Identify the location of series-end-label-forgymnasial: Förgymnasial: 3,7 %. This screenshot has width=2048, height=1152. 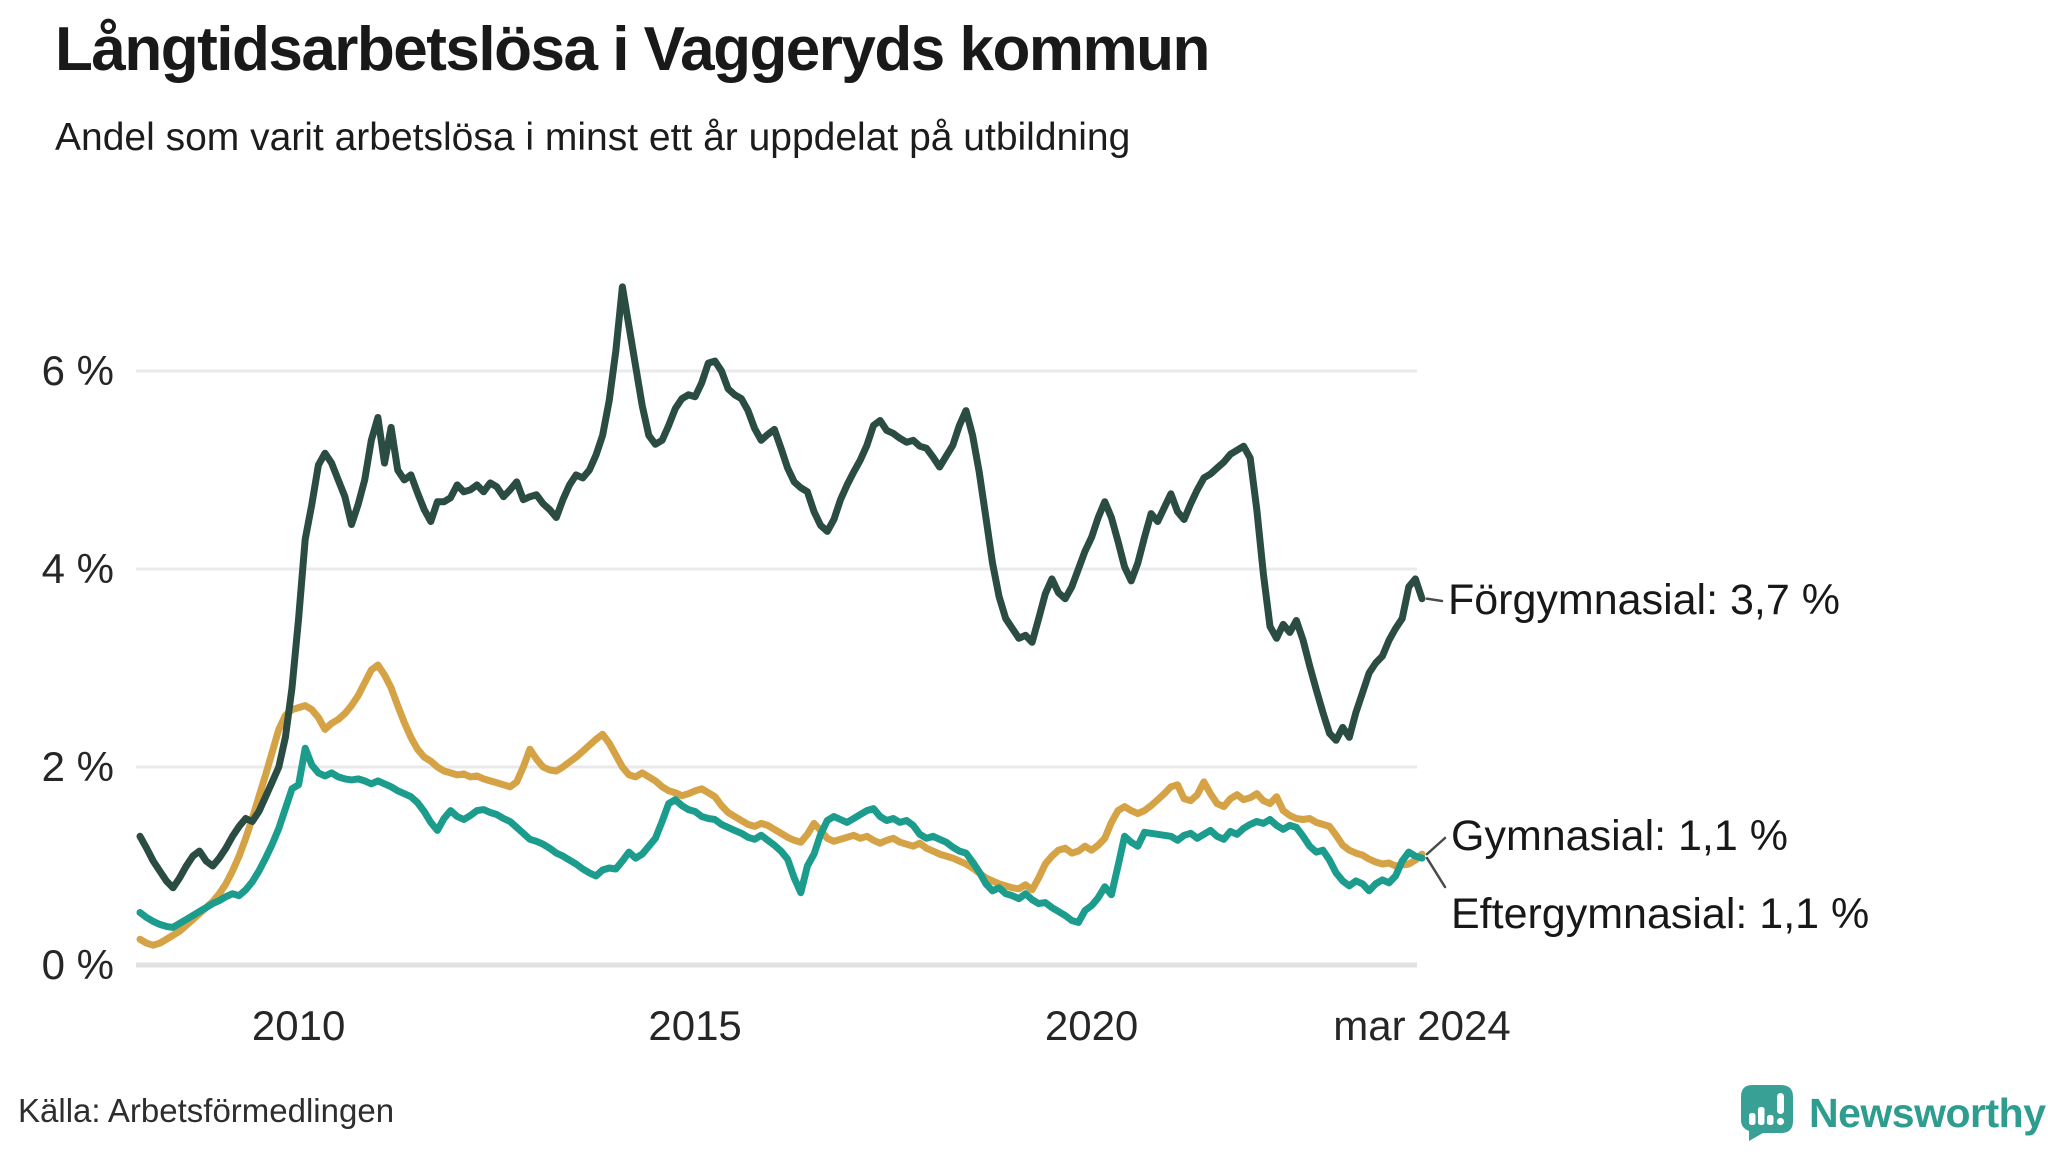
(1644, 600).